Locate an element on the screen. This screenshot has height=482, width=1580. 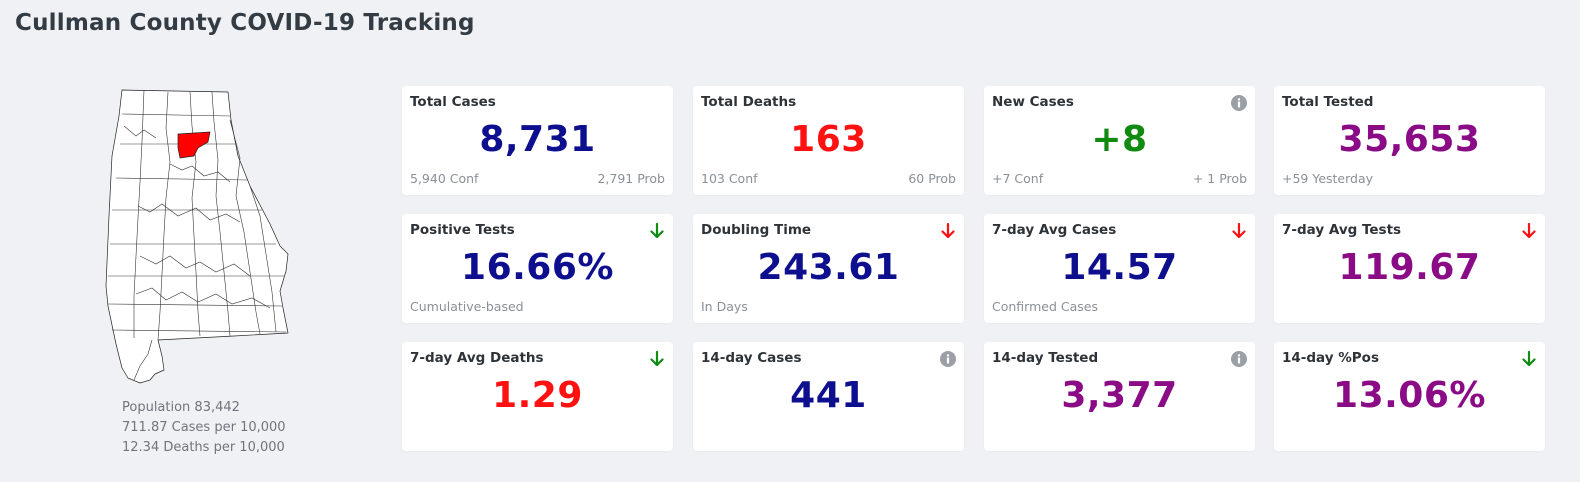
page-title: Cullman County COVID-19 Tracking is located at coordinates (245, 23).